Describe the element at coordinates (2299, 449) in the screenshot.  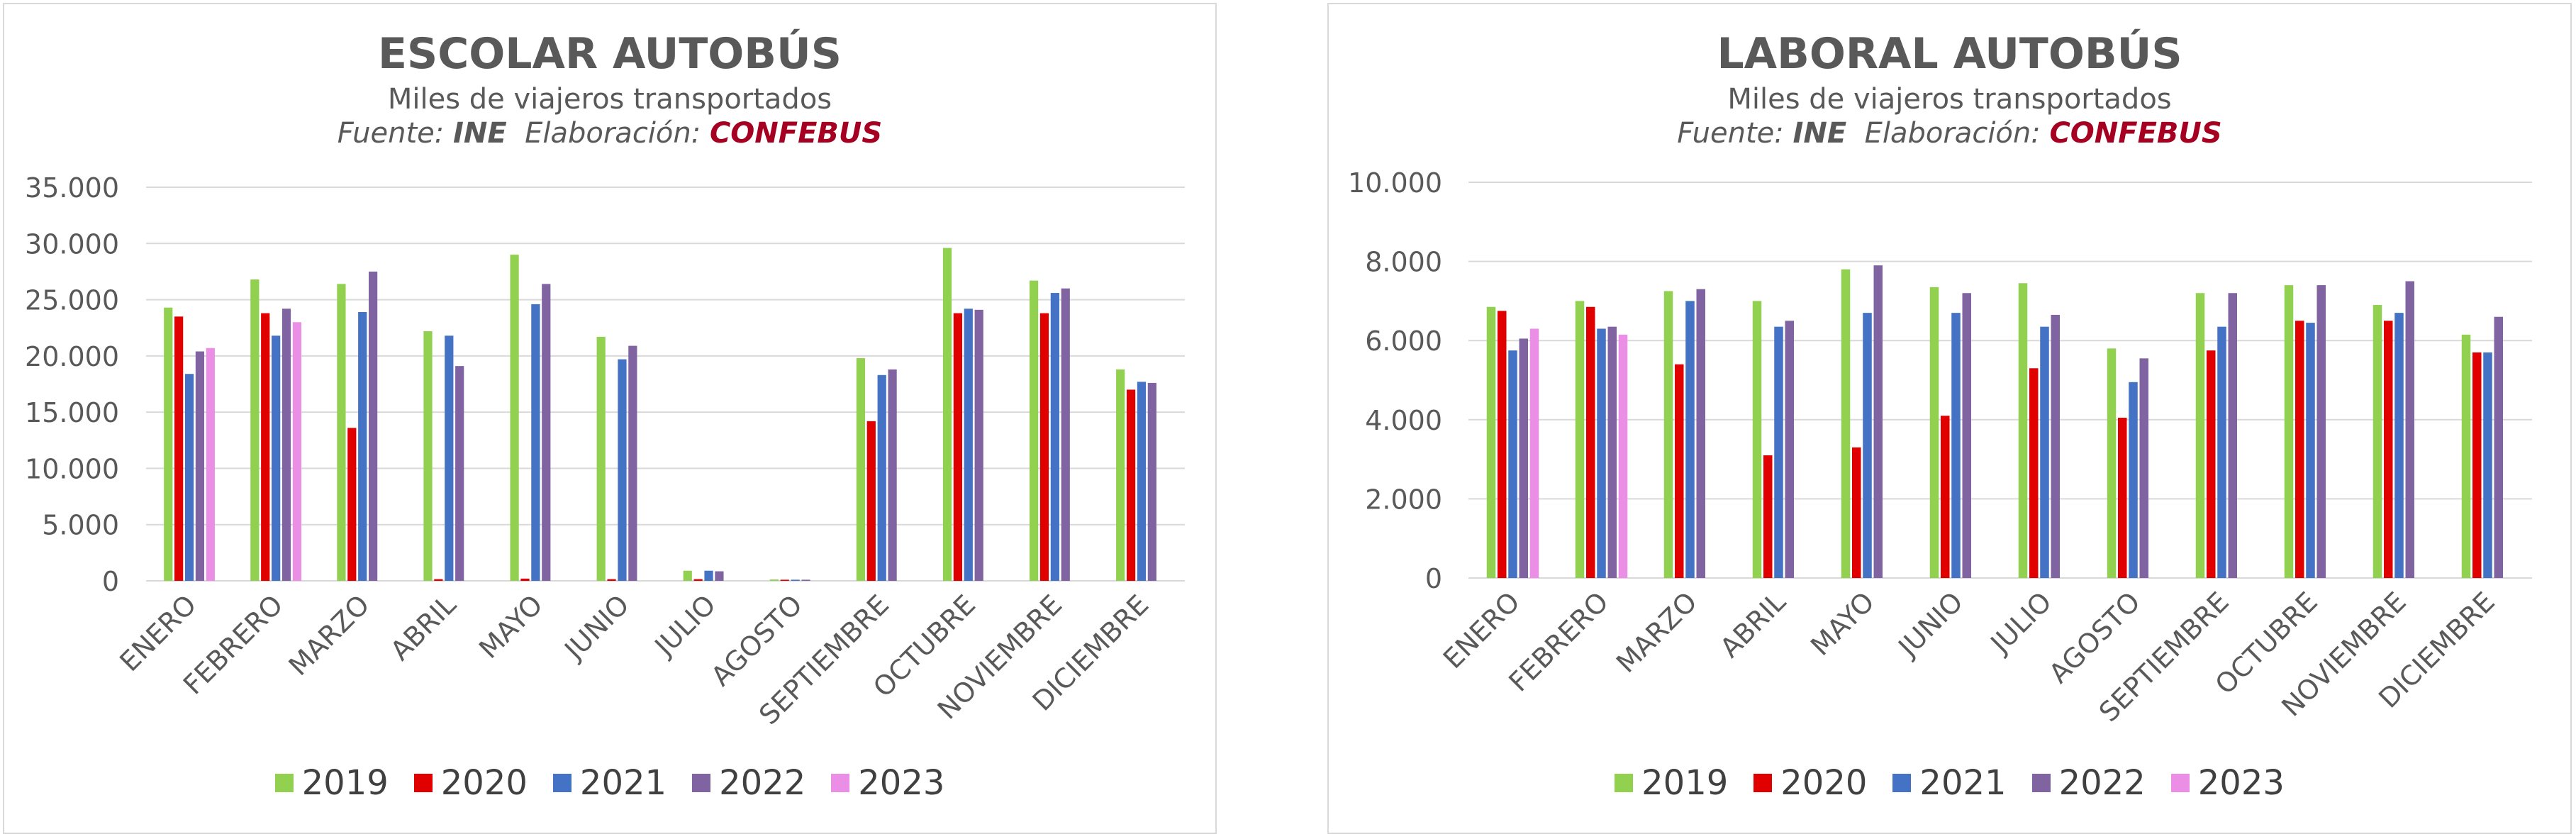
I see `bar-2020-octubre` at that location.